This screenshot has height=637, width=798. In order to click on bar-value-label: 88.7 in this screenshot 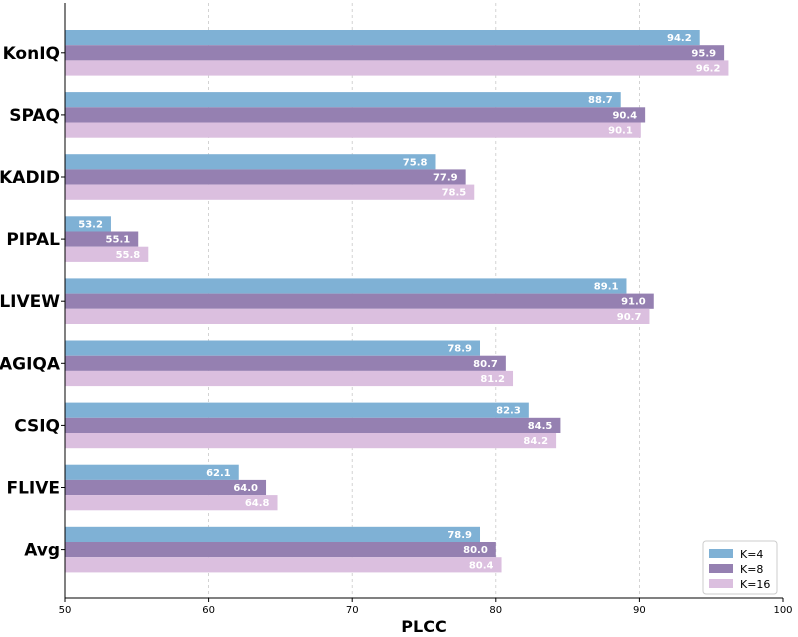, I will do `click(600, 100)`.